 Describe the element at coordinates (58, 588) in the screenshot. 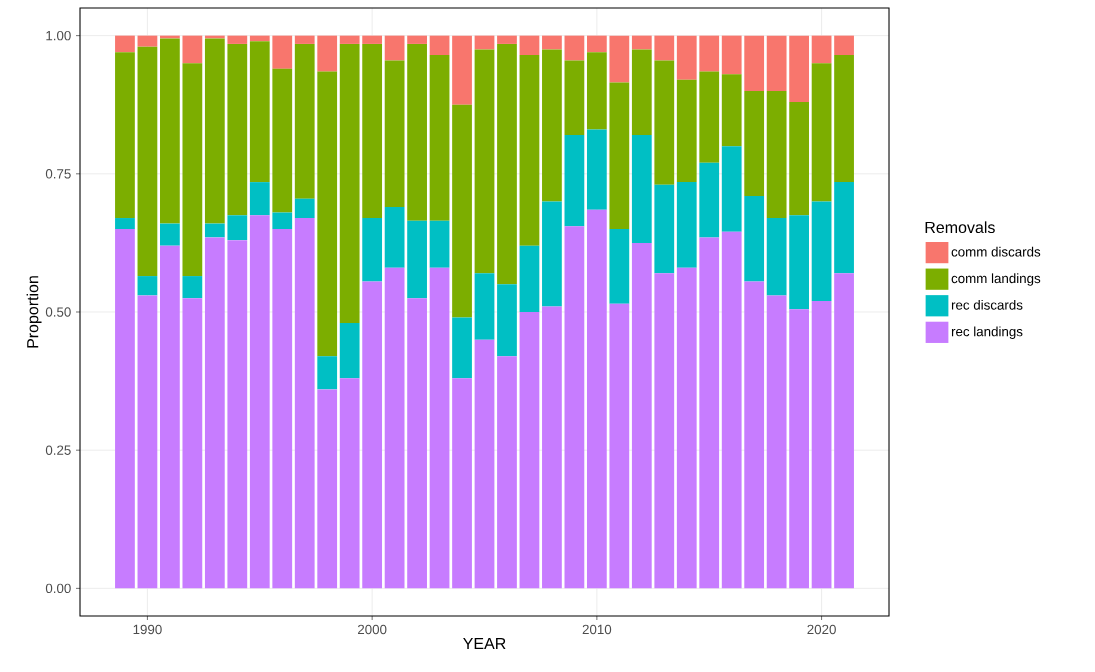

I see `y-tick-label: 0.00` at that location.